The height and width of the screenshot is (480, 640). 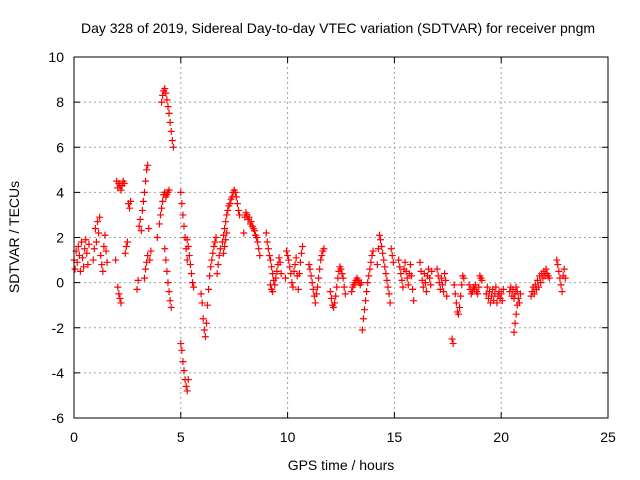 I want to click on y-tick-label: -2, so click(x=58, y=328).